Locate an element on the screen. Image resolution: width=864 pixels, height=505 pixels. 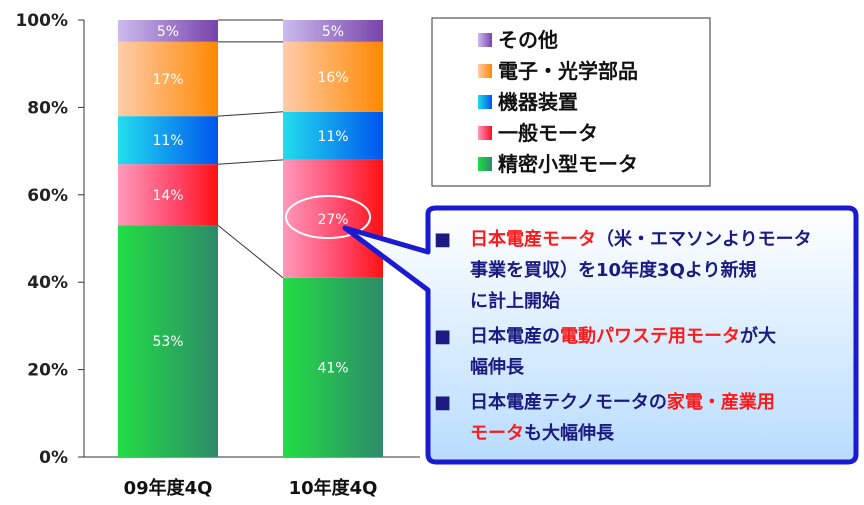
y-tick-label: 60% is located at coordinates (47, 196).